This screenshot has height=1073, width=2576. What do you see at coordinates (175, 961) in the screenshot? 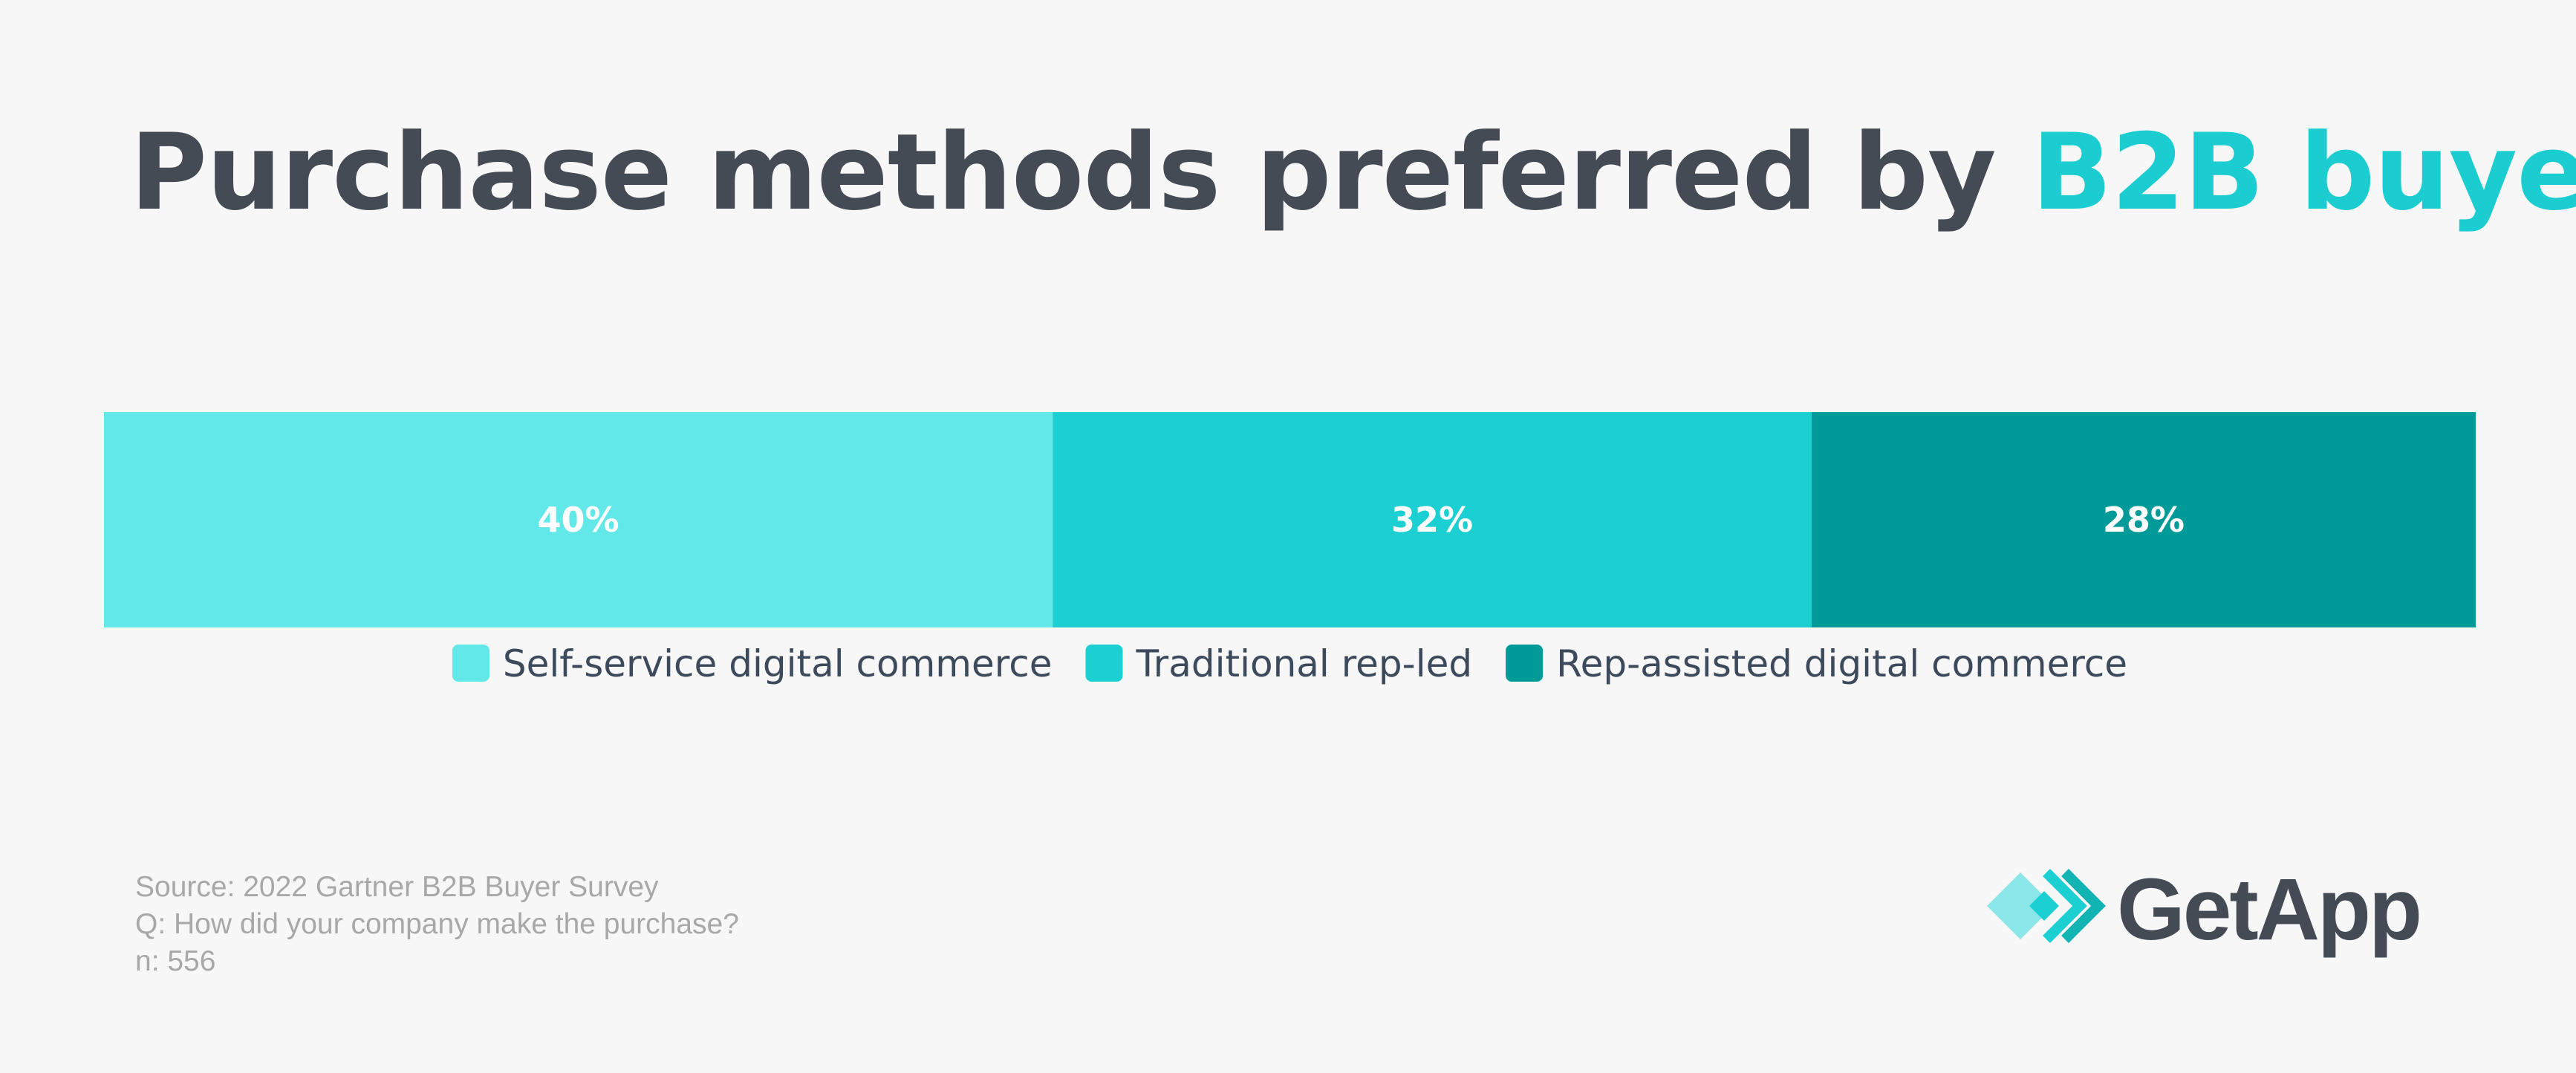
I see `sample-size-line: n: 556` at bounding box center [175, 961].